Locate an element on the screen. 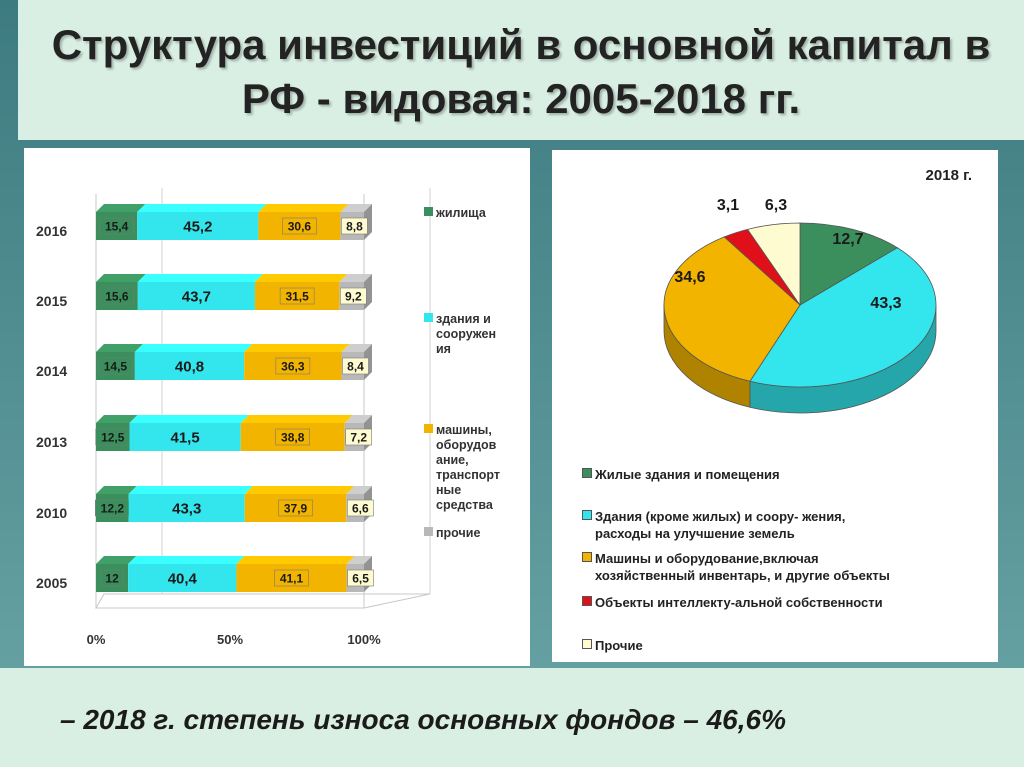  data-label: 15,6 is located at coordinates (117, 296).